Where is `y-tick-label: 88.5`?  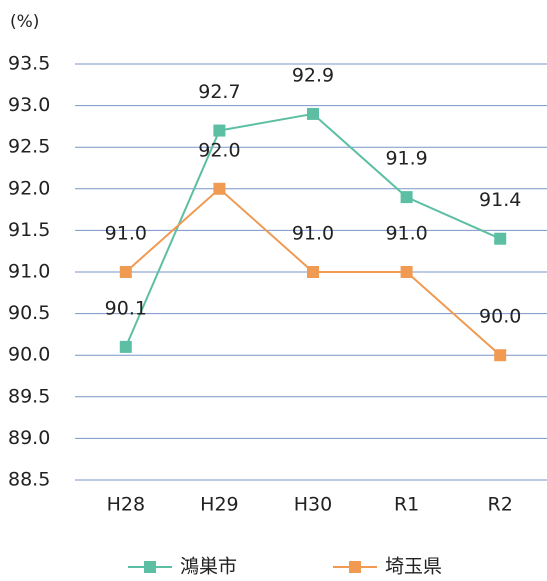
y-tick-label: 88.5 is located at coordinates (29, 480).